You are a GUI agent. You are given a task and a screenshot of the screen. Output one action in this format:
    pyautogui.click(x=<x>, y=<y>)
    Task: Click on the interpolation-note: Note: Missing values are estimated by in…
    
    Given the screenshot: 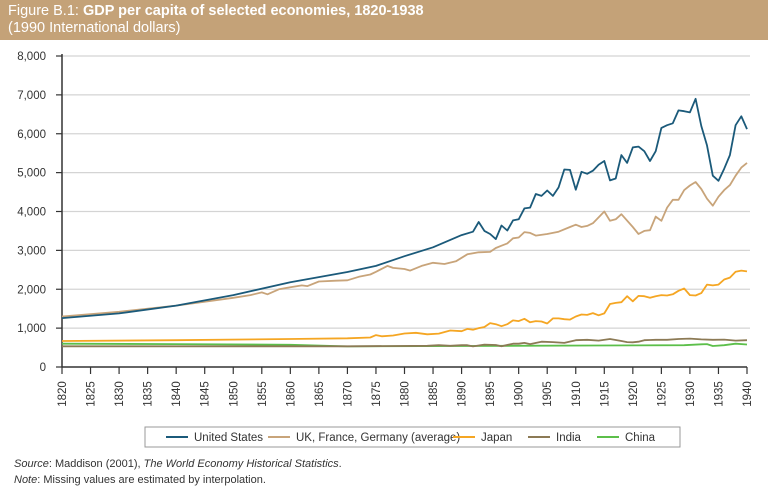 What is the action you would take?
    pyautogui.click(x=140, y=480)
    